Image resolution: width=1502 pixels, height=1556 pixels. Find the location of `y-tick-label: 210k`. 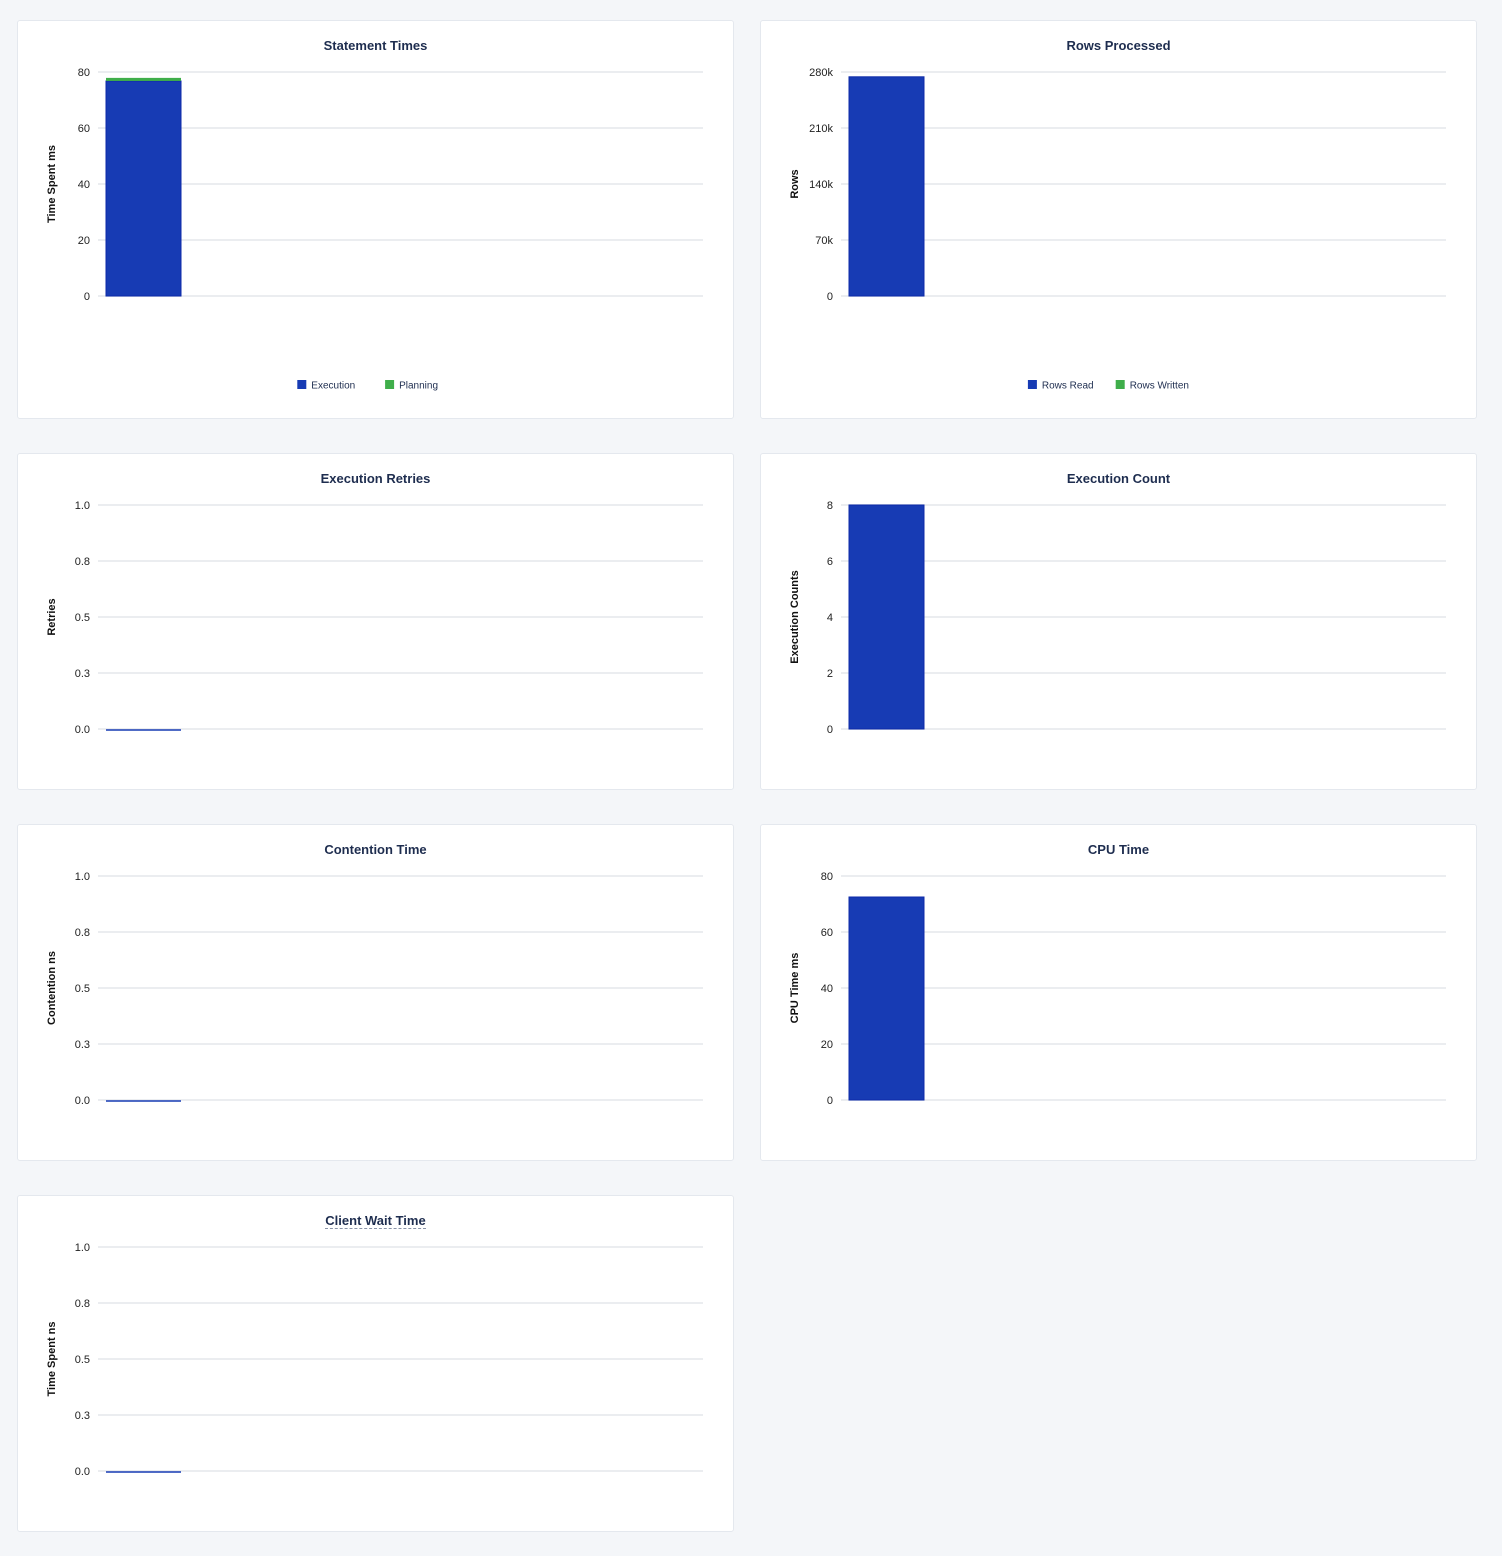

y-tick-label: 210k is located at coordinates (821, 129).